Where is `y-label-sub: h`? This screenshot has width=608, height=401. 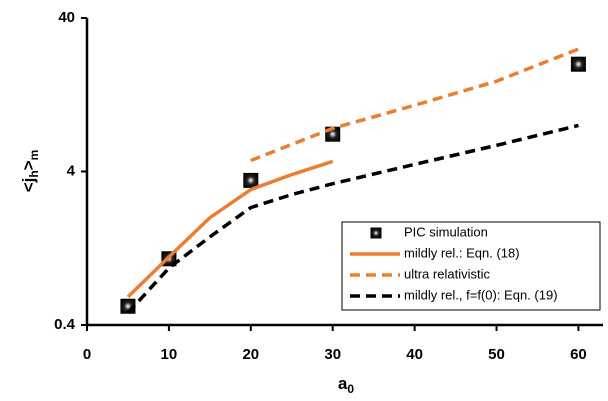 y-label-sub: h is located at coordinates (34, 173).